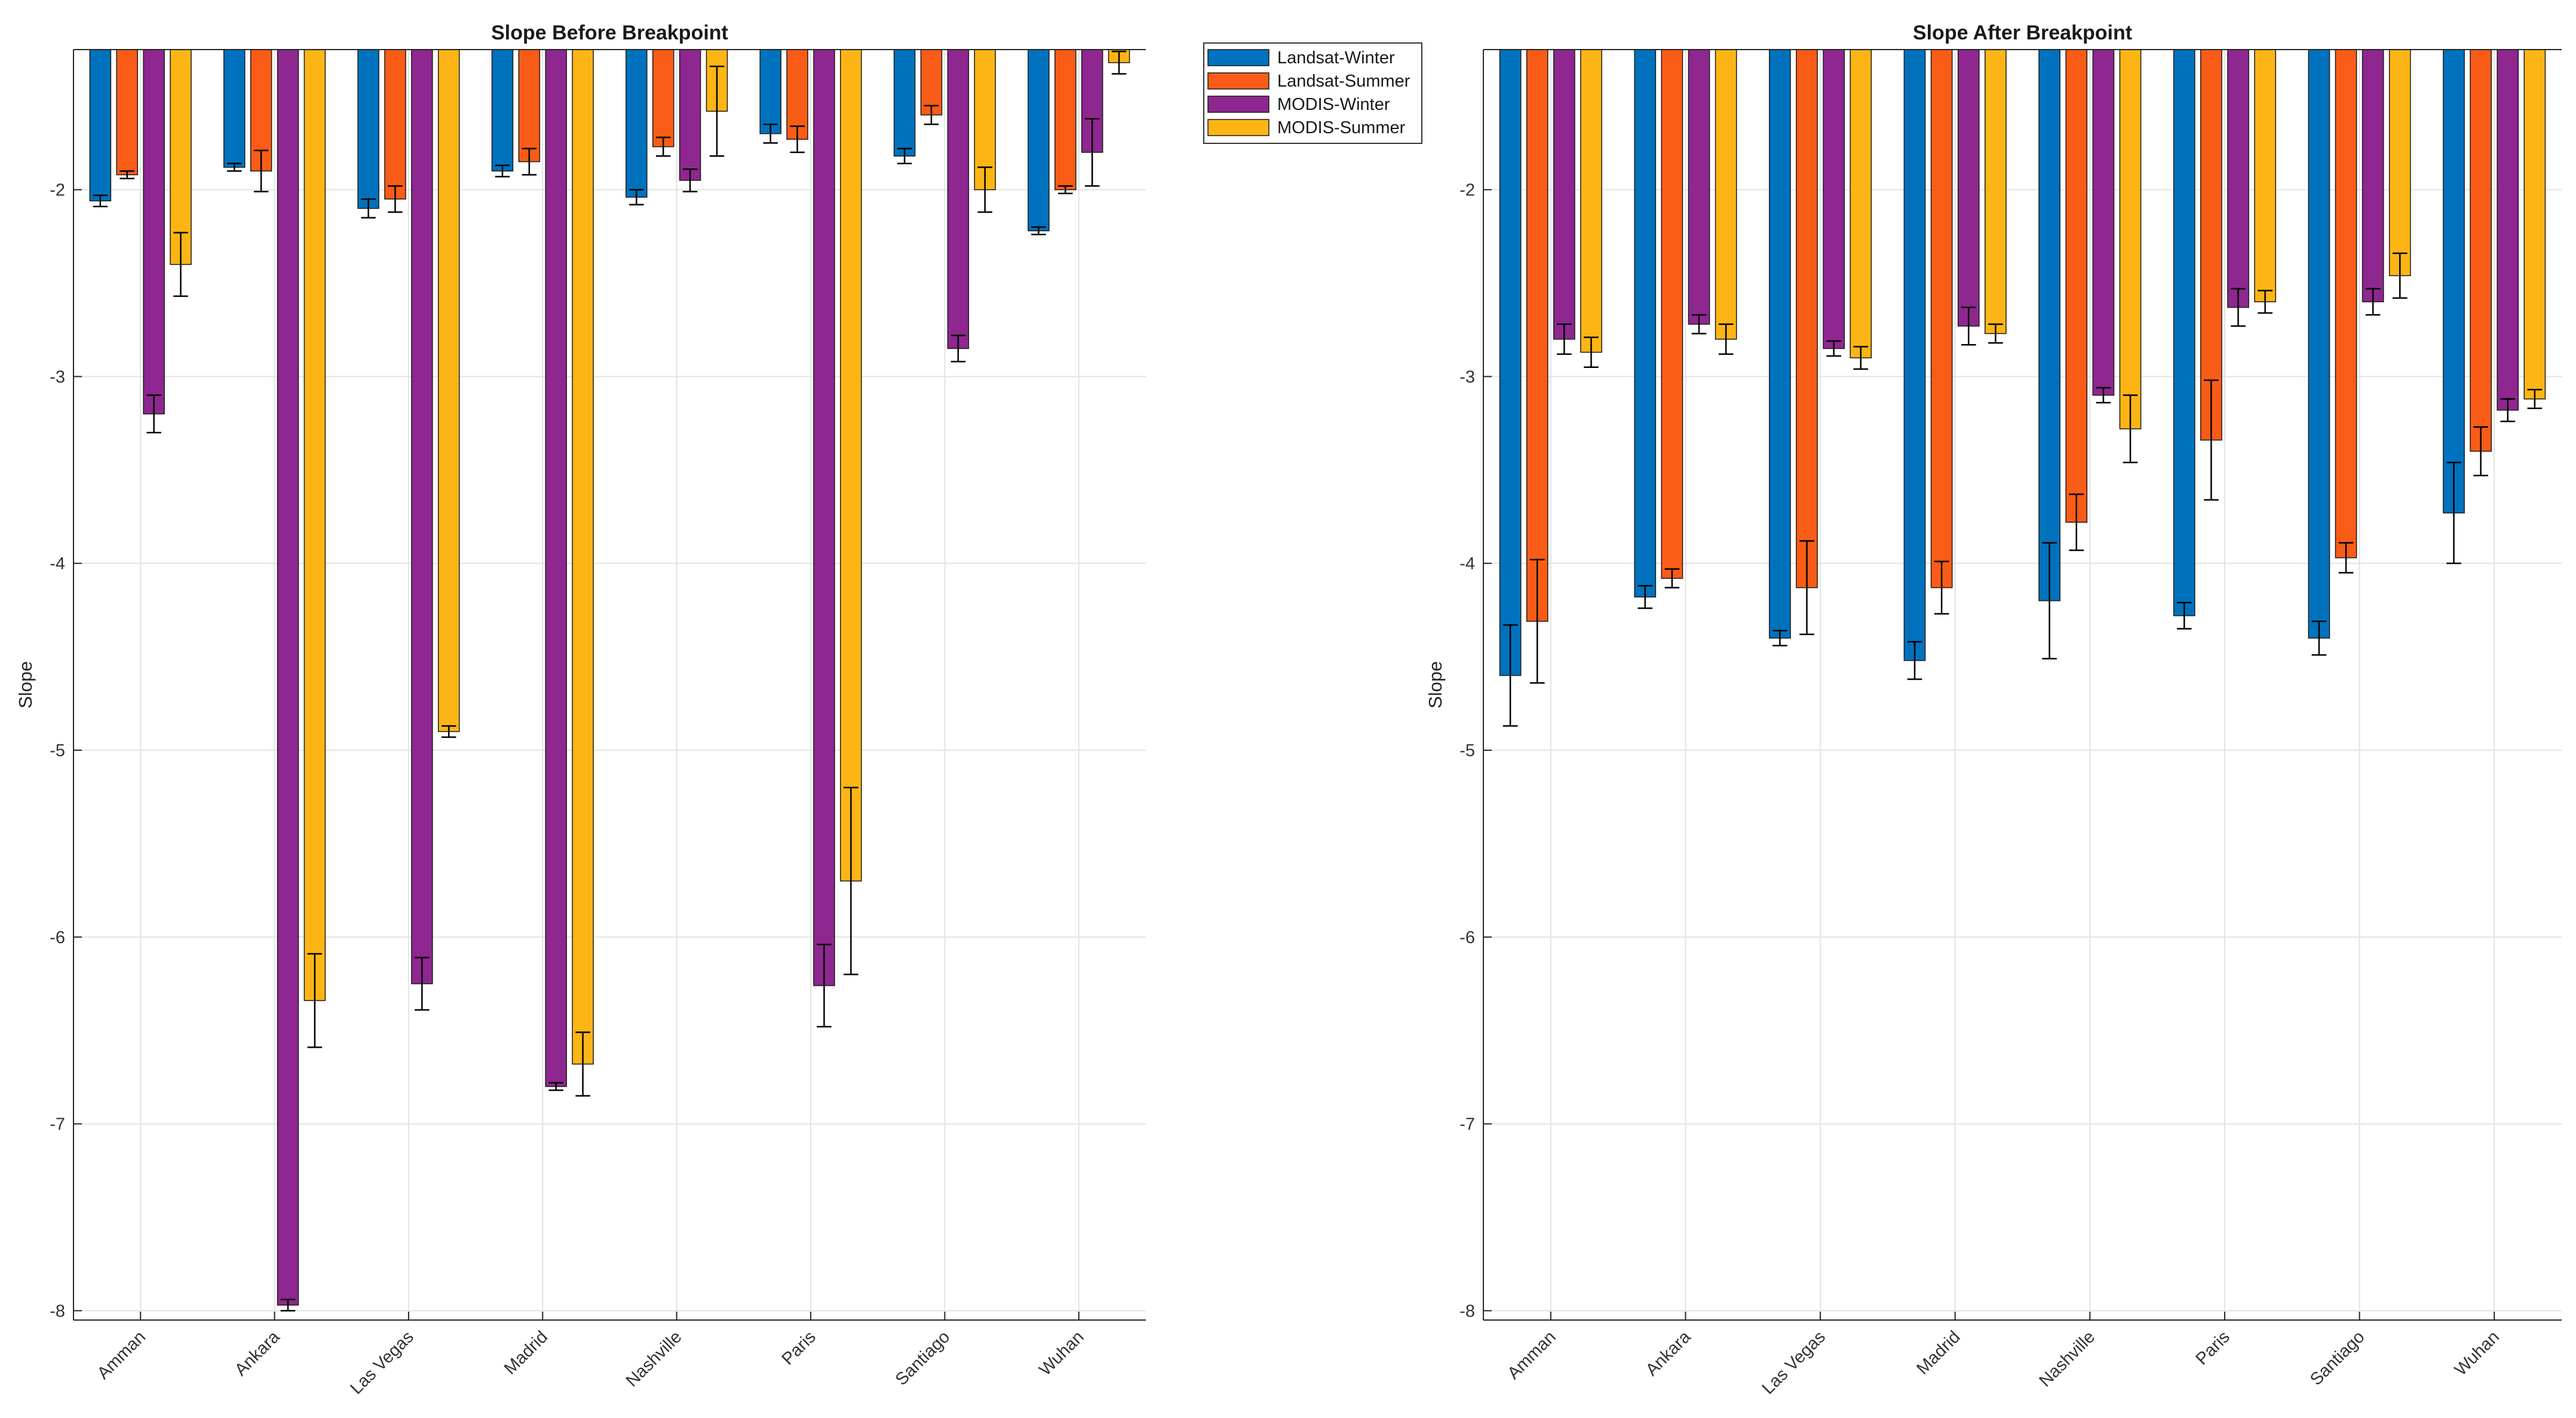 Image resolution: width=2576 pixels, height=1418 pixels. Describe the element at coordinates (1467, 376) in the screenshot. I see `y-tick-label: -3` at that location.